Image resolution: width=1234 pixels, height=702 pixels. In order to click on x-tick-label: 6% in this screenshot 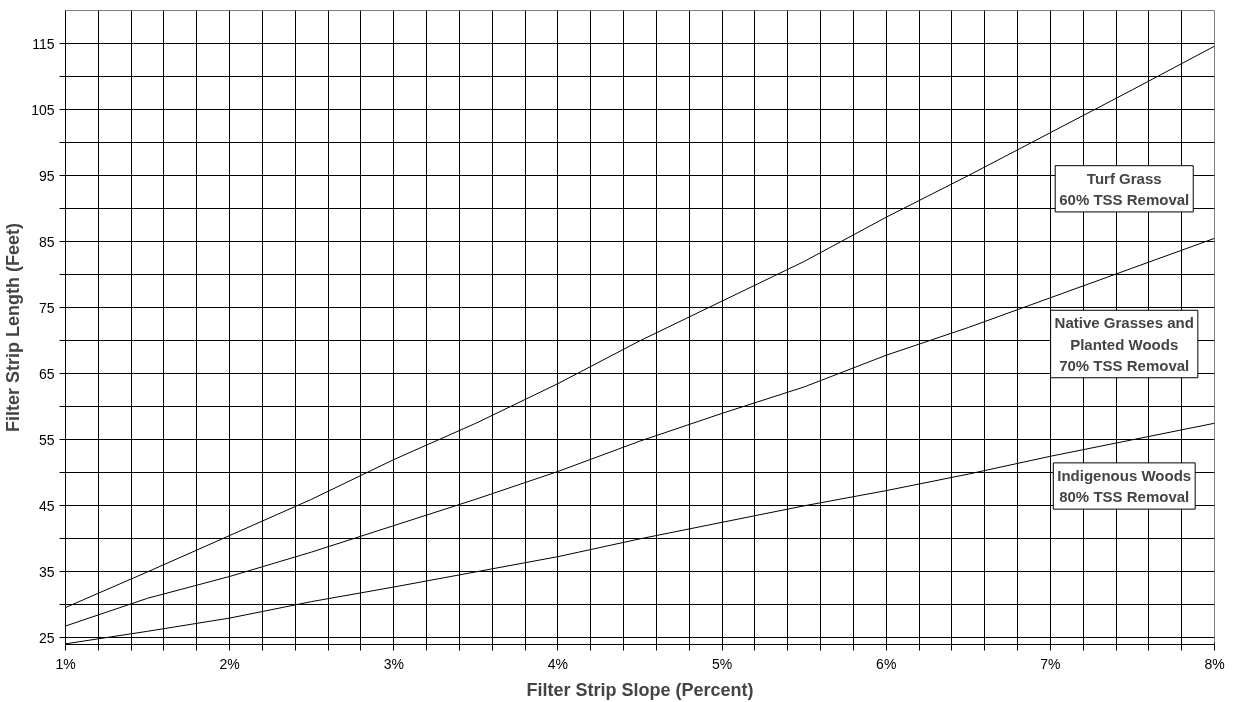, I will do `click(886, 663)`.